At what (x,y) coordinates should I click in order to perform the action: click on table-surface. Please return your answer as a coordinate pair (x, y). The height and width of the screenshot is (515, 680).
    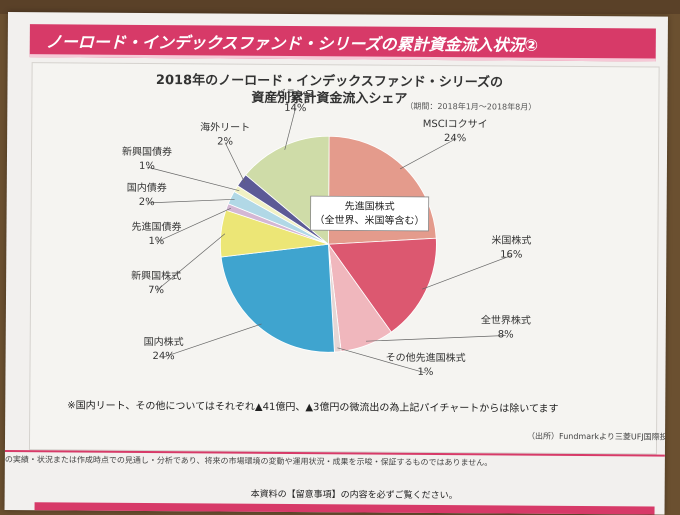
    Looking at the image, I should click on (340, 7).